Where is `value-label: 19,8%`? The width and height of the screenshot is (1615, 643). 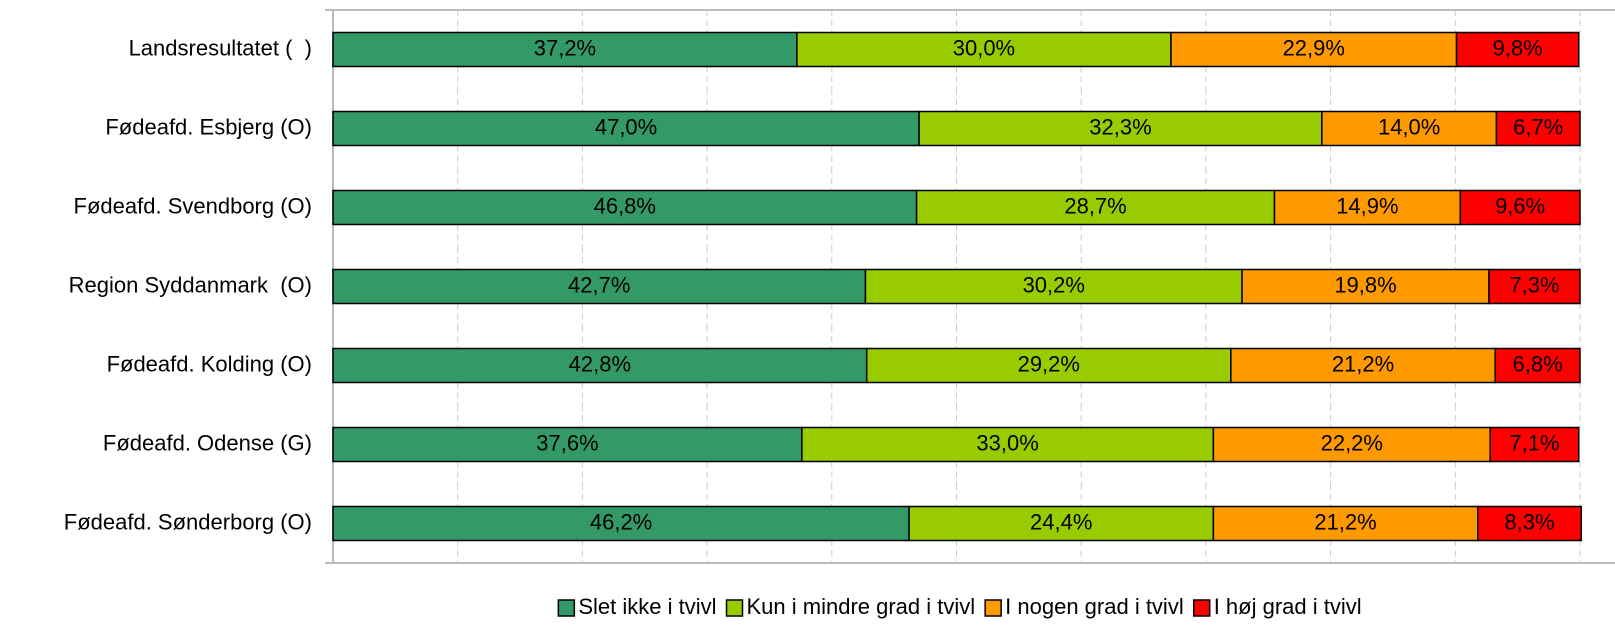 value-label: 19,8% is located at coordinates (1365, 284).